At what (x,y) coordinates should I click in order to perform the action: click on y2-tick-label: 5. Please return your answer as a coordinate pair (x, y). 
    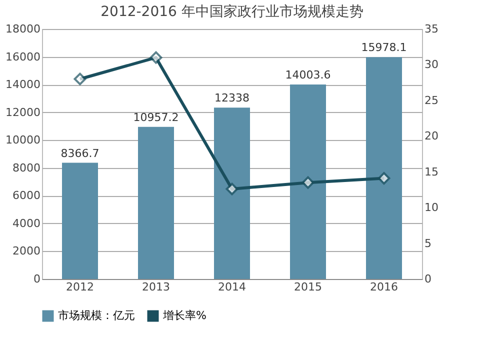
    Looking at the image, I should click on (428, 243).